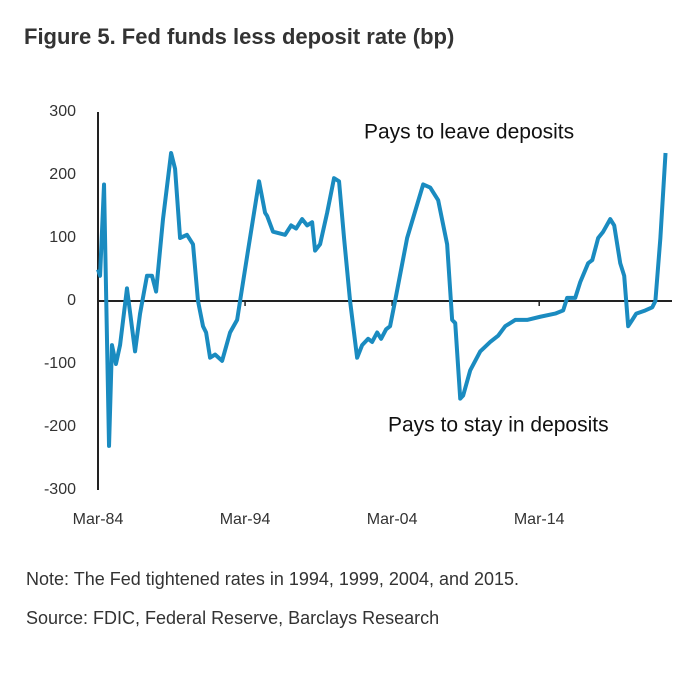 The image size is (700, 684). Describe the element at coordinates (60, 426) in the screenshot. I see `y-tick-label: -200` at that location.